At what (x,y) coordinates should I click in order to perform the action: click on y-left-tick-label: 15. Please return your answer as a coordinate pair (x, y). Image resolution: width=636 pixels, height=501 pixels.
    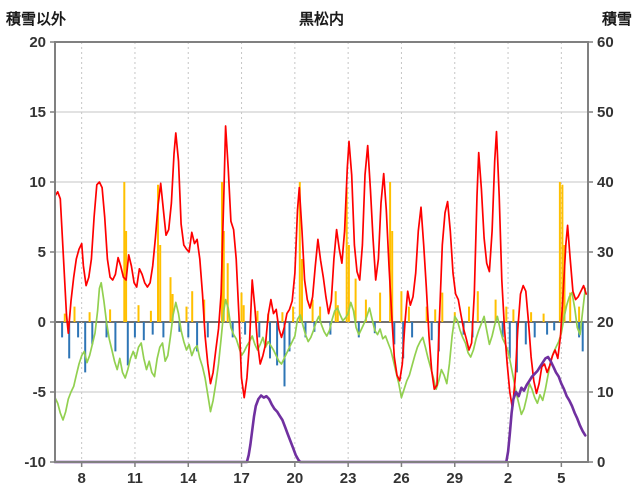
    Looking at the image, I should click on (37, 112).